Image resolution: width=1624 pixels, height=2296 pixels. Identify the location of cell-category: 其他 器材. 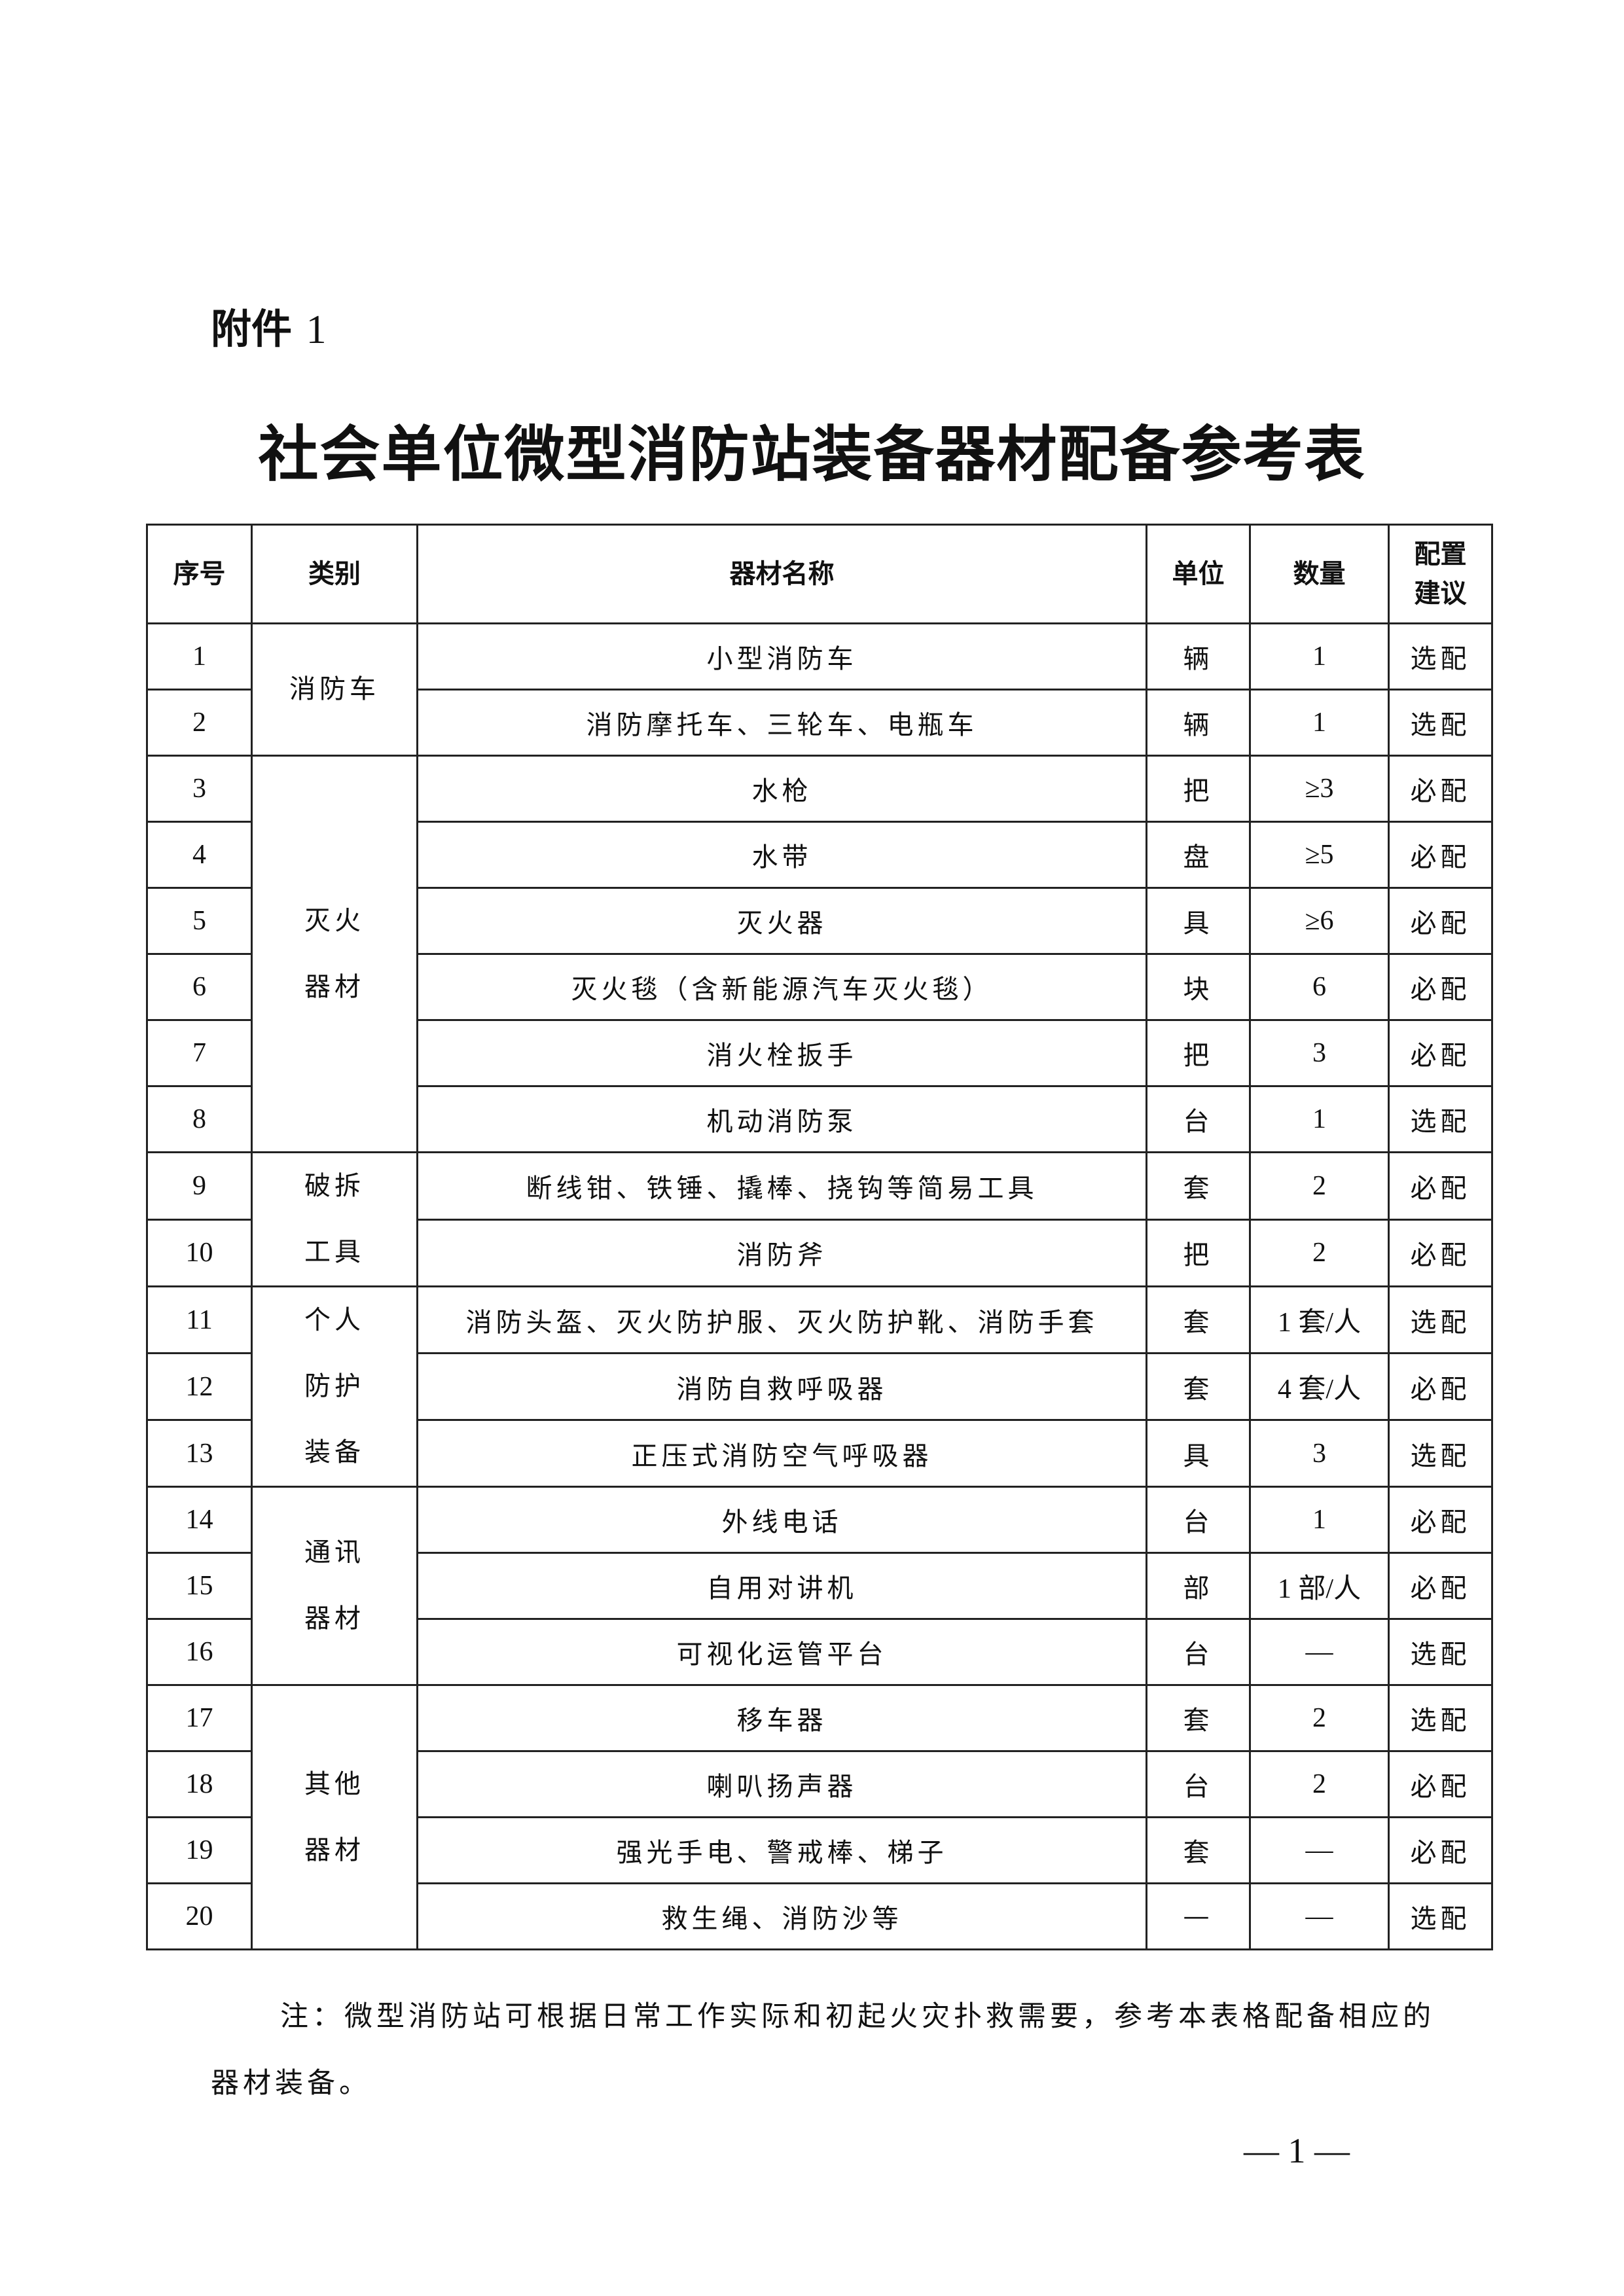
(334, 1817).